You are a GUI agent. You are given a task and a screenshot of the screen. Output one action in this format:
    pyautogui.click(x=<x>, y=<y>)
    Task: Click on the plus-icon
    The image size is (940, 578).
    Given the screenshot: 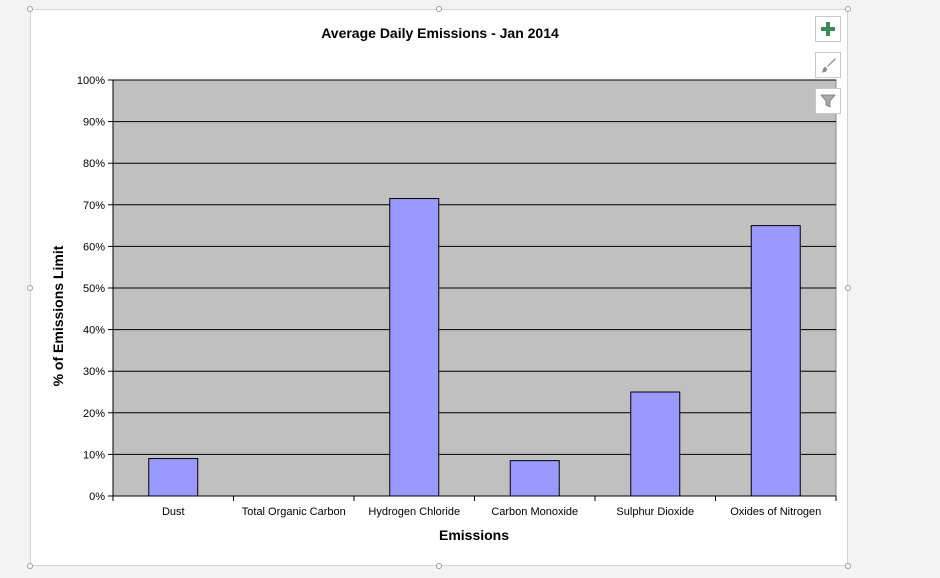 What is the action you would take?
    pyautogui.click(x=828, y=29)
    